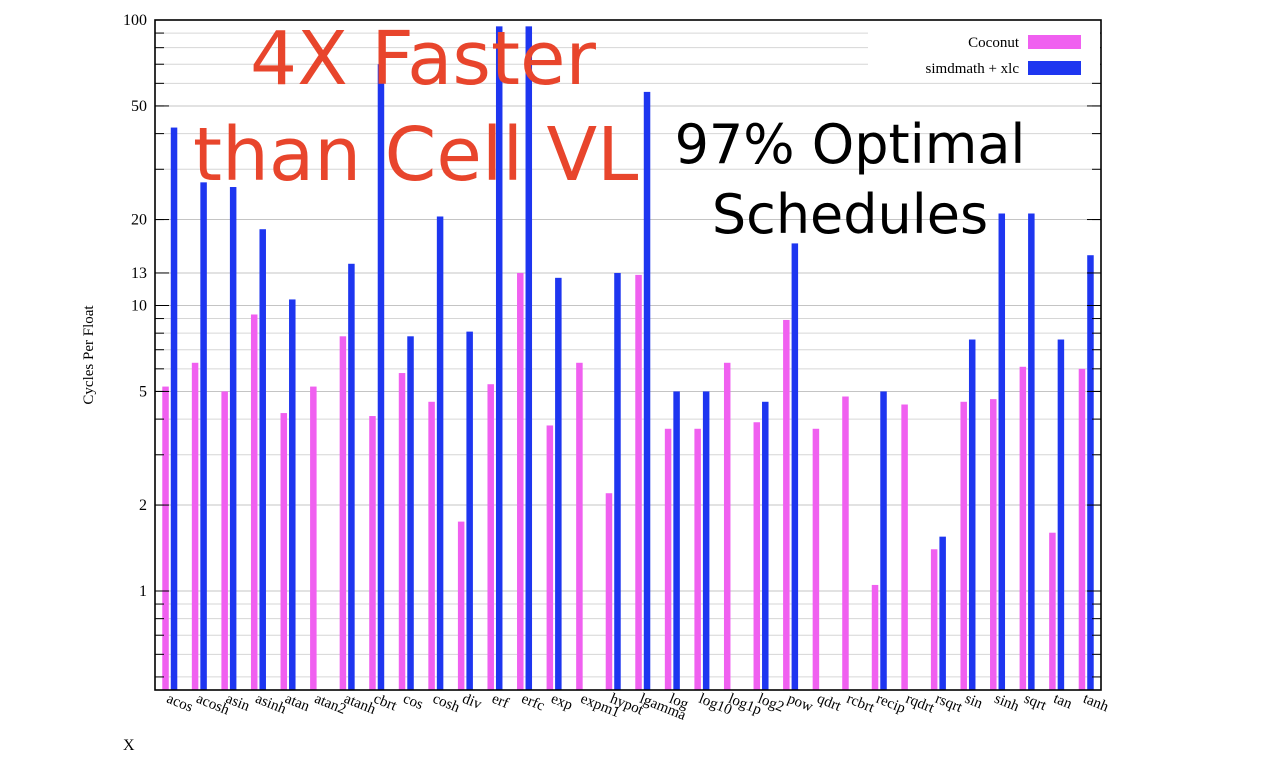  I want to click on x-axis-title: X, so click(129, 745).